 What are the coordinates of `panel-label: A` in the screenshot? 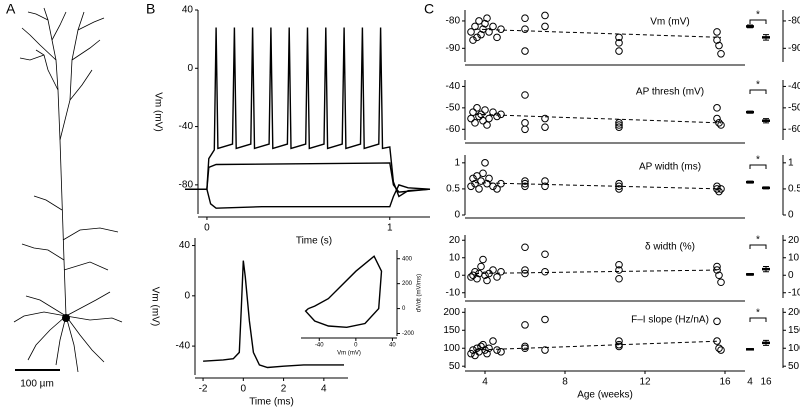 It's located at (11, 9).